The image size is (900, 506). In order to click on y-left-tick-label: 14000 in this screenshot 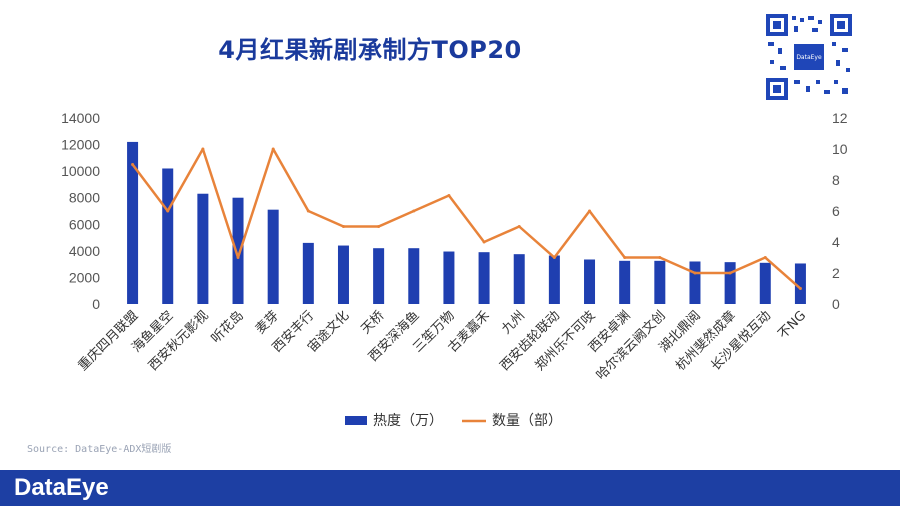, I will do `click(80, 118)`.